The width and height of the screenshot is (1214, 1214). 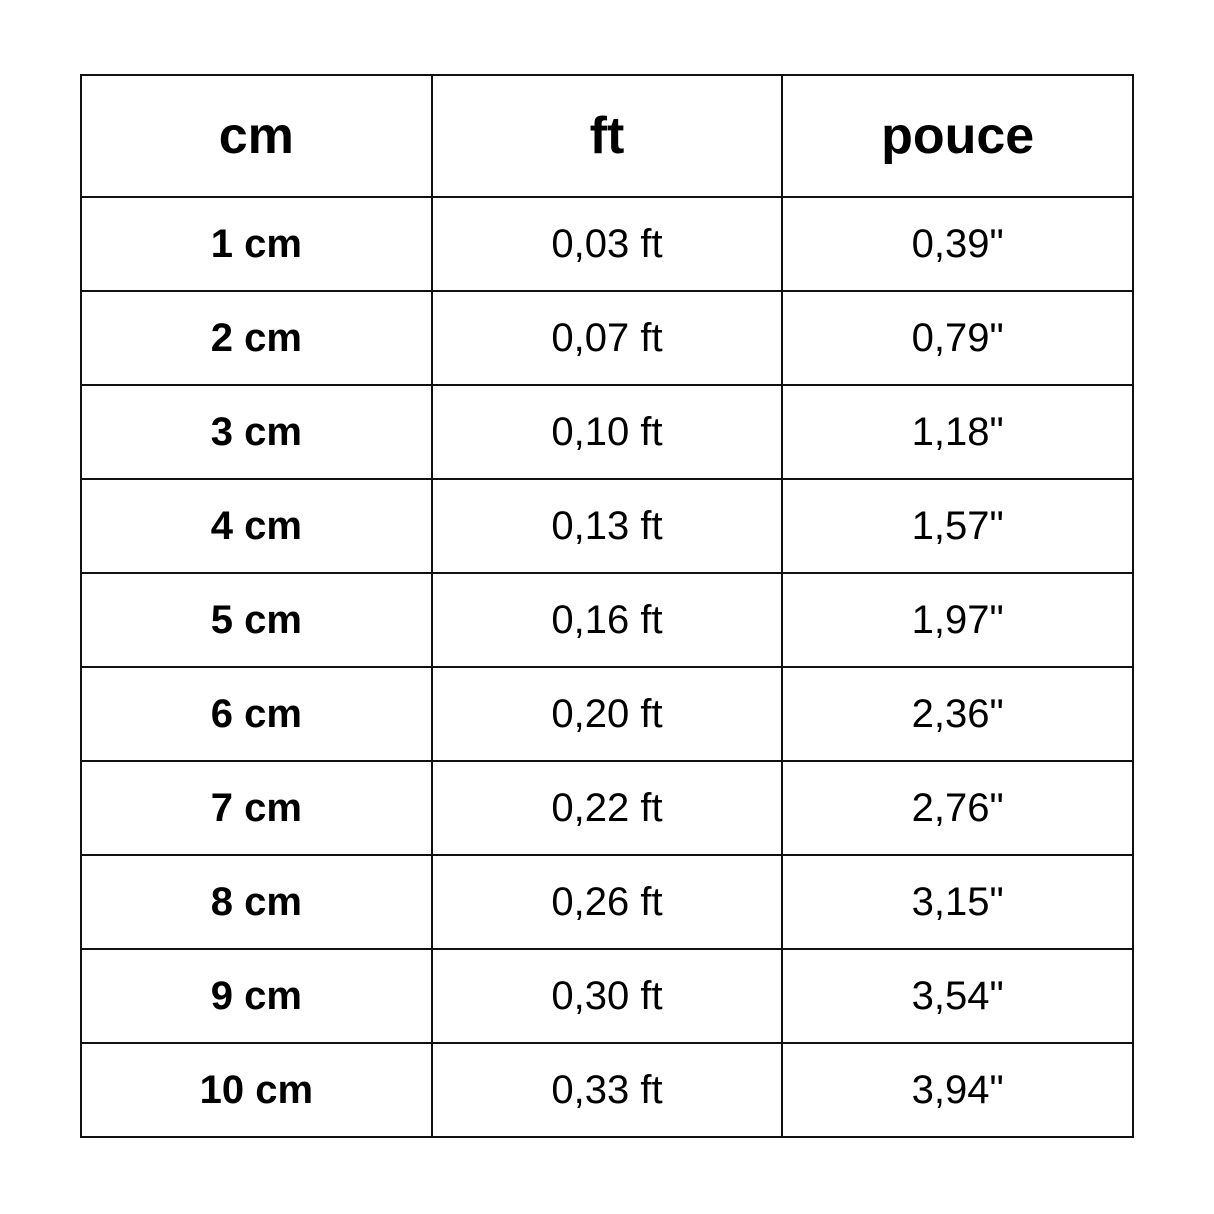 I want to click on table-cell: 0,10 ft, so click(x=607, y=432).